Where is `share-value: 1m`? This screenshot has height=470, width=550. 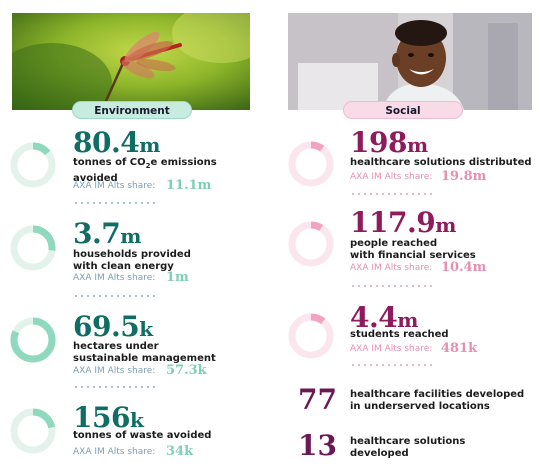
share-value: 1m is located at coordinates (177, 277).